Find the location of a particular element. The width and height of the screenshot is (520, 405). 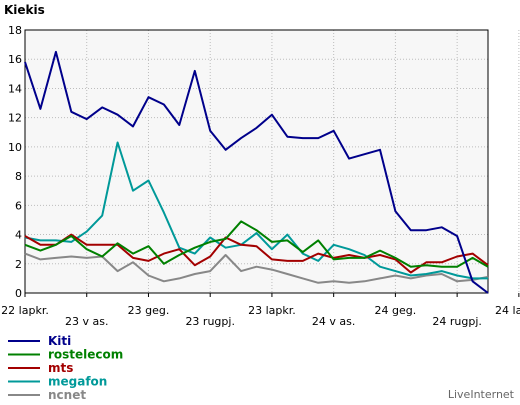

x-tick-label: 24 geg. is located at coordinates (396, 310).